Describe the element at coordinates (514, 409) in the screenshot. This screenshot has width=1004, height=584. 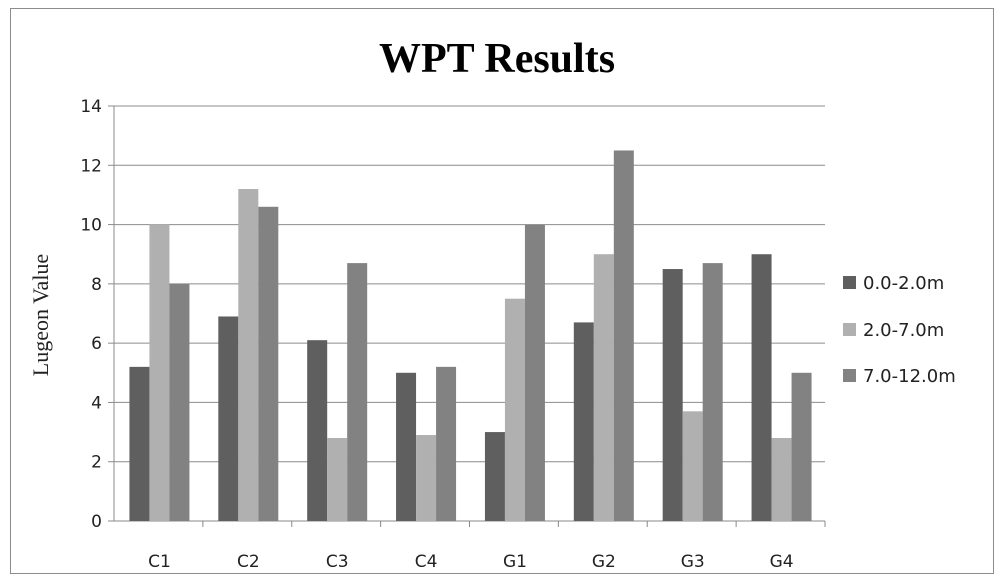
I see `bar-G1-2.0-7.0m` at that location.